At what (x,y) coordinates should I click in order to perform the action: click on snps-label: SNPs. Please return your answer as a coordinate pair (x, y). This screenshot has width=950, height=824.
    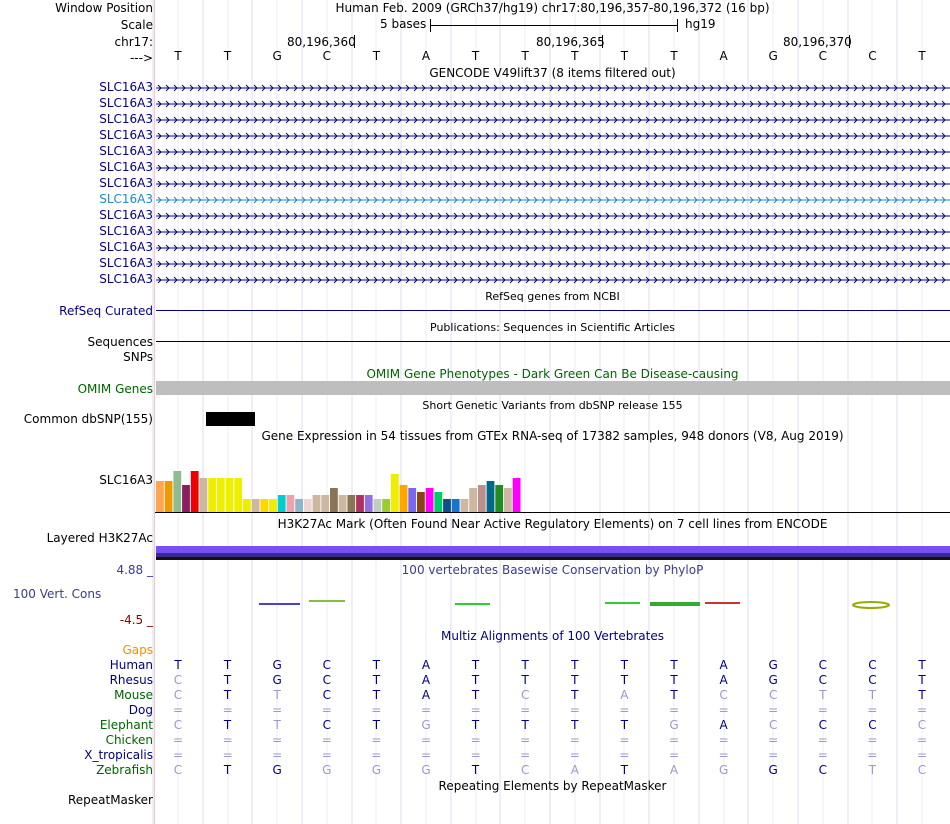
    Looking at the image, I should click on (138, 357).